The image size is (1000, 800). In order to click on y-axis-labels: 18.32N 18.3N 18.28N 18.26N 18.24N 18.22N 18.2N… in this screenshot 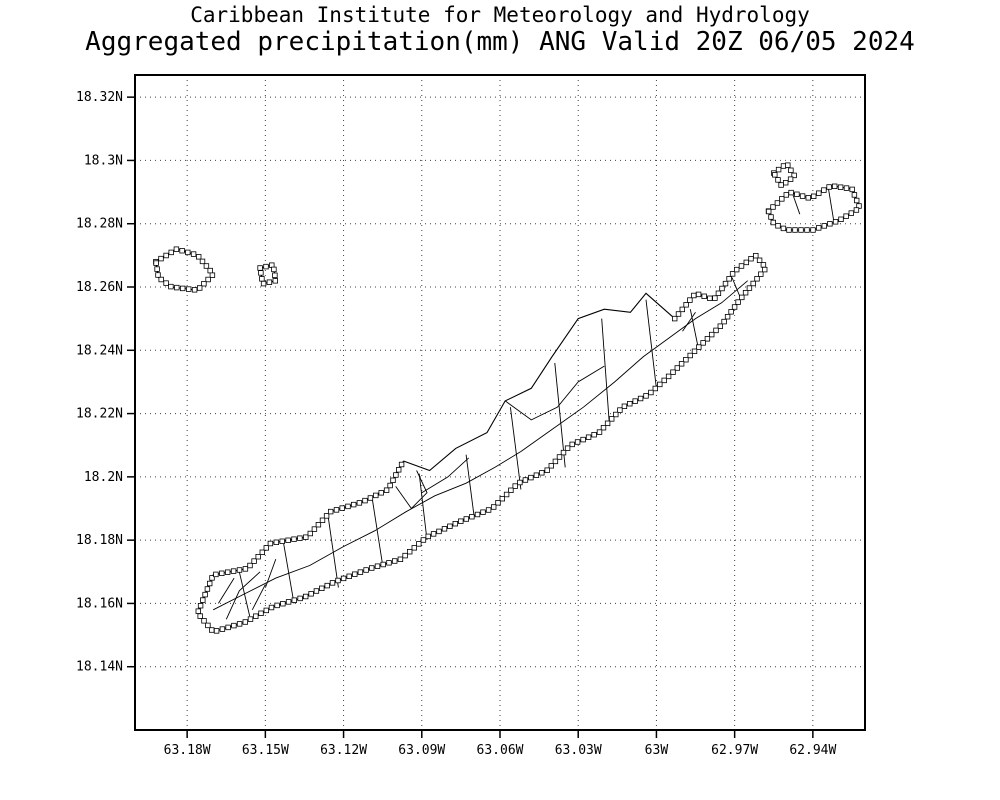, I will do `click(99, 382)`.